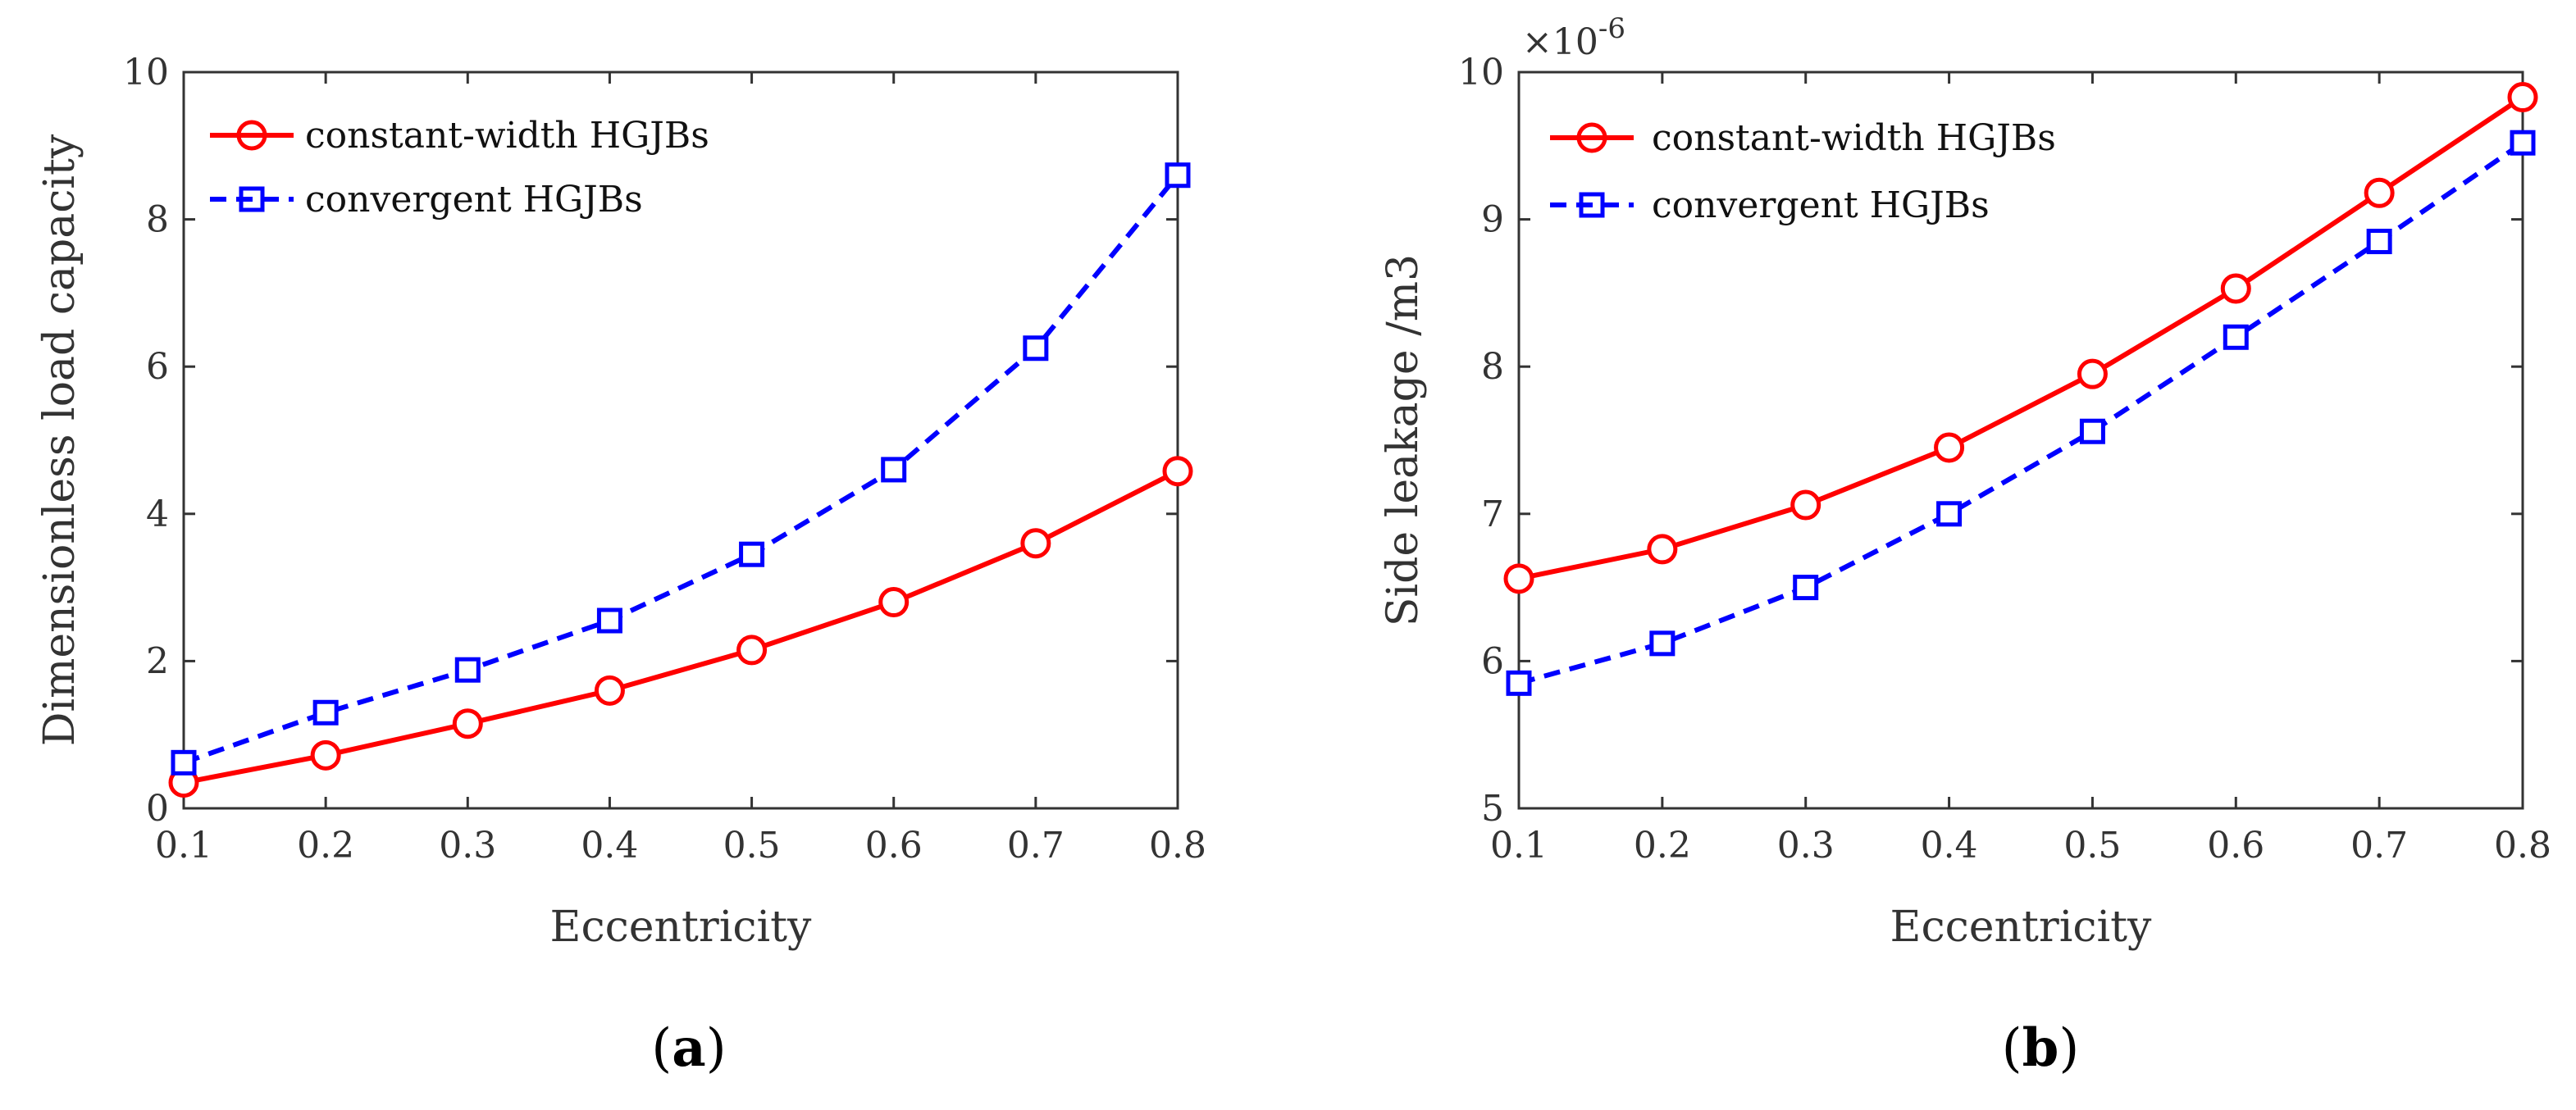 This screenshot has width=2576, height=1110. What do you see at coordinates (2041, 1048) in the screenshot?
I see `caption-b: (b)` at bounding box center [2041, 1048].